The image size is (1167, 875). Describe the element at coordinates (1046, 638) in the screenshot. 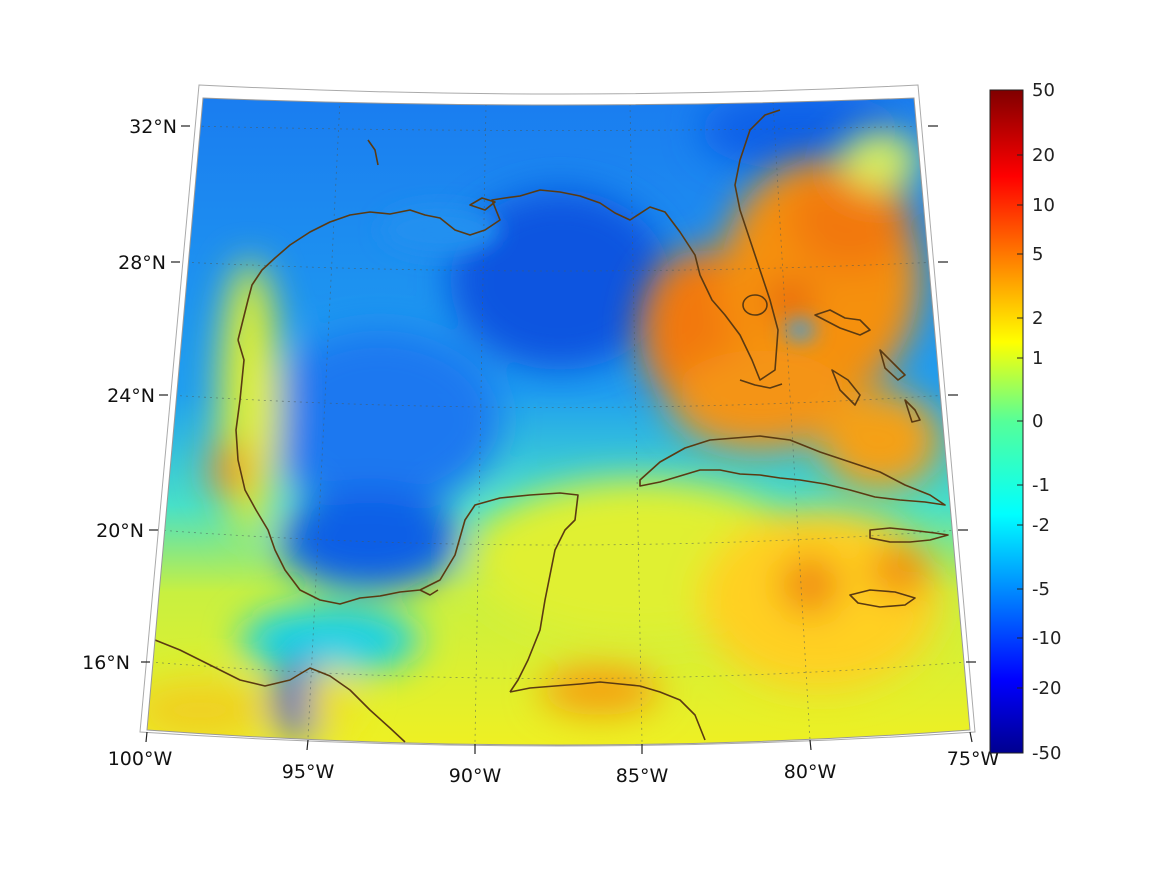

I see `colorbar-label: -10` at that location.